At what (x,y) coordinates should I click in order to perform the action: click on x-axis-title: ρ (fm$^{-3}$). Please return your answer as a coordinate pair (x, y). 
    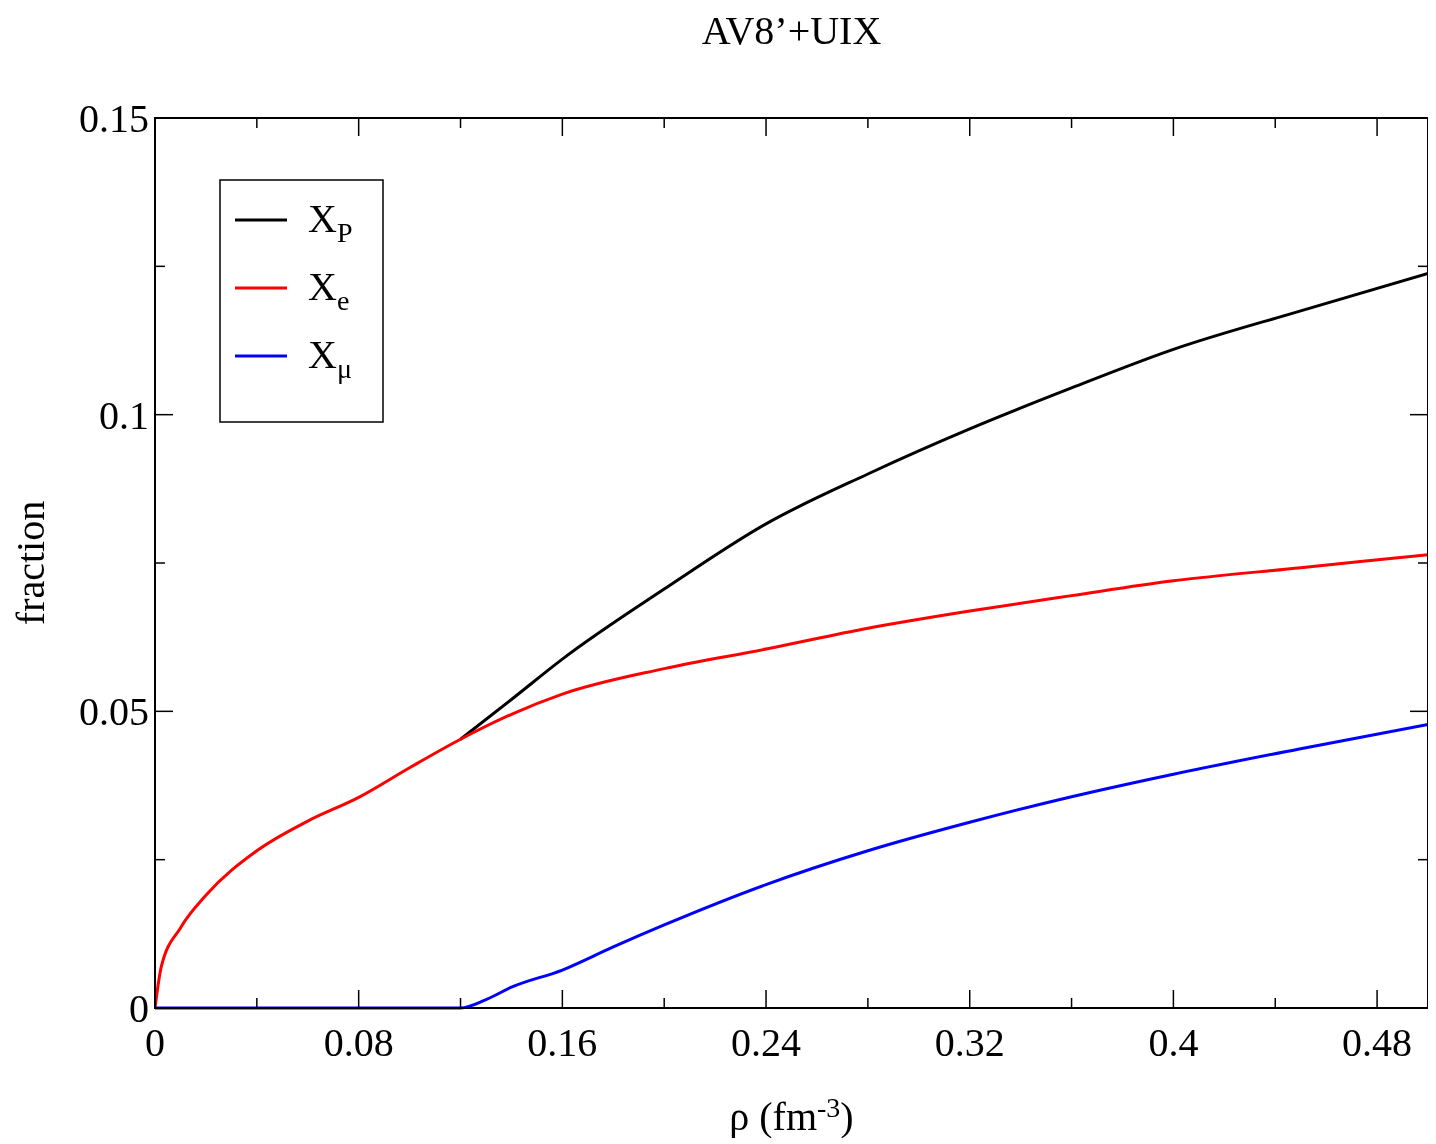
    Looking at the image, I should click on (791, 1115).